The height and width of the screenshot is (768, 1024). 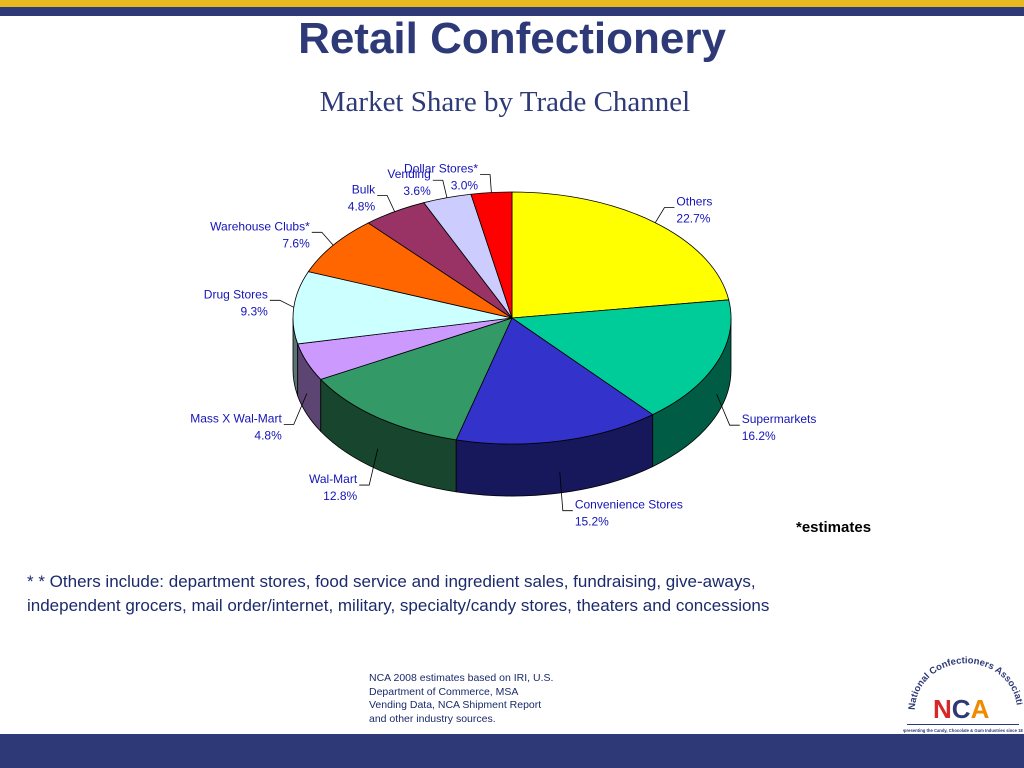 What do you see at coordinates (333, 479) in the screenshot?
I see `slice-label-wal-mart: Wal-Mart` at bounding box center [333, 479].